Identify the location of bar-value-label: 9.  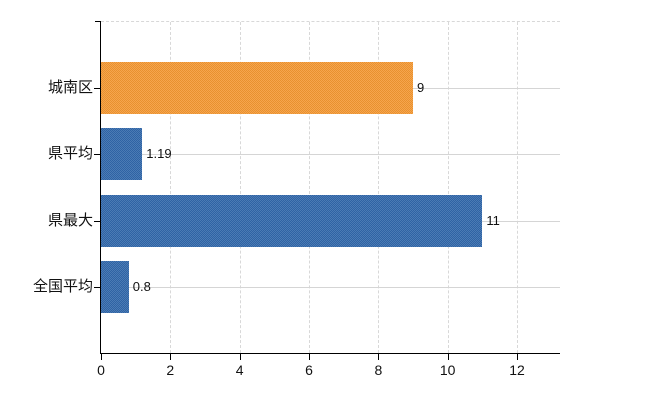
(421, 87).